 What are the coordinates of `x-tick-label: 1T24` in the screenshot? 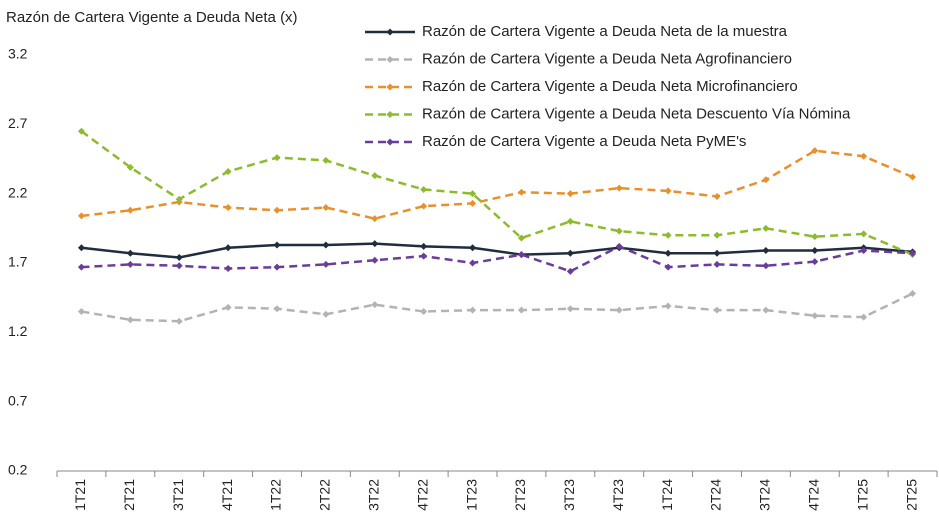 It's located at (667, 495).